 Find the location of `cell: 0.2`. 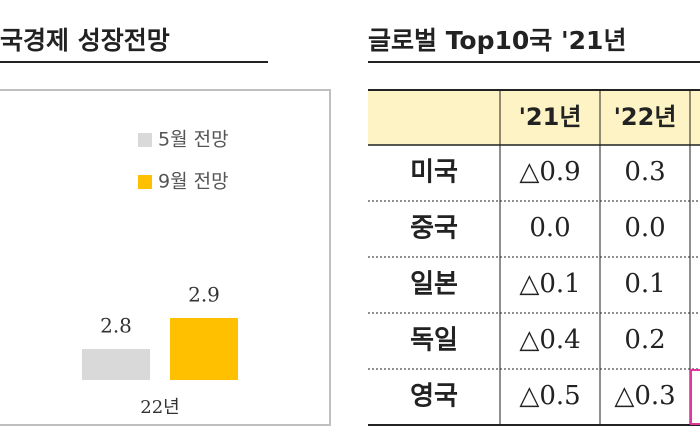

cell: 0.2 is located at coordinates (644, 340).